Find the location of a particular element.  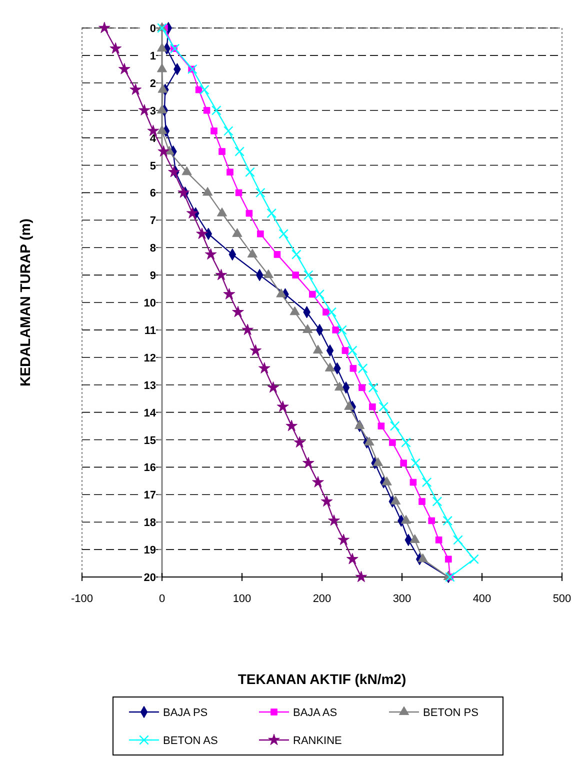

legend-label: BETON PS is located at coordinates (450, 713).